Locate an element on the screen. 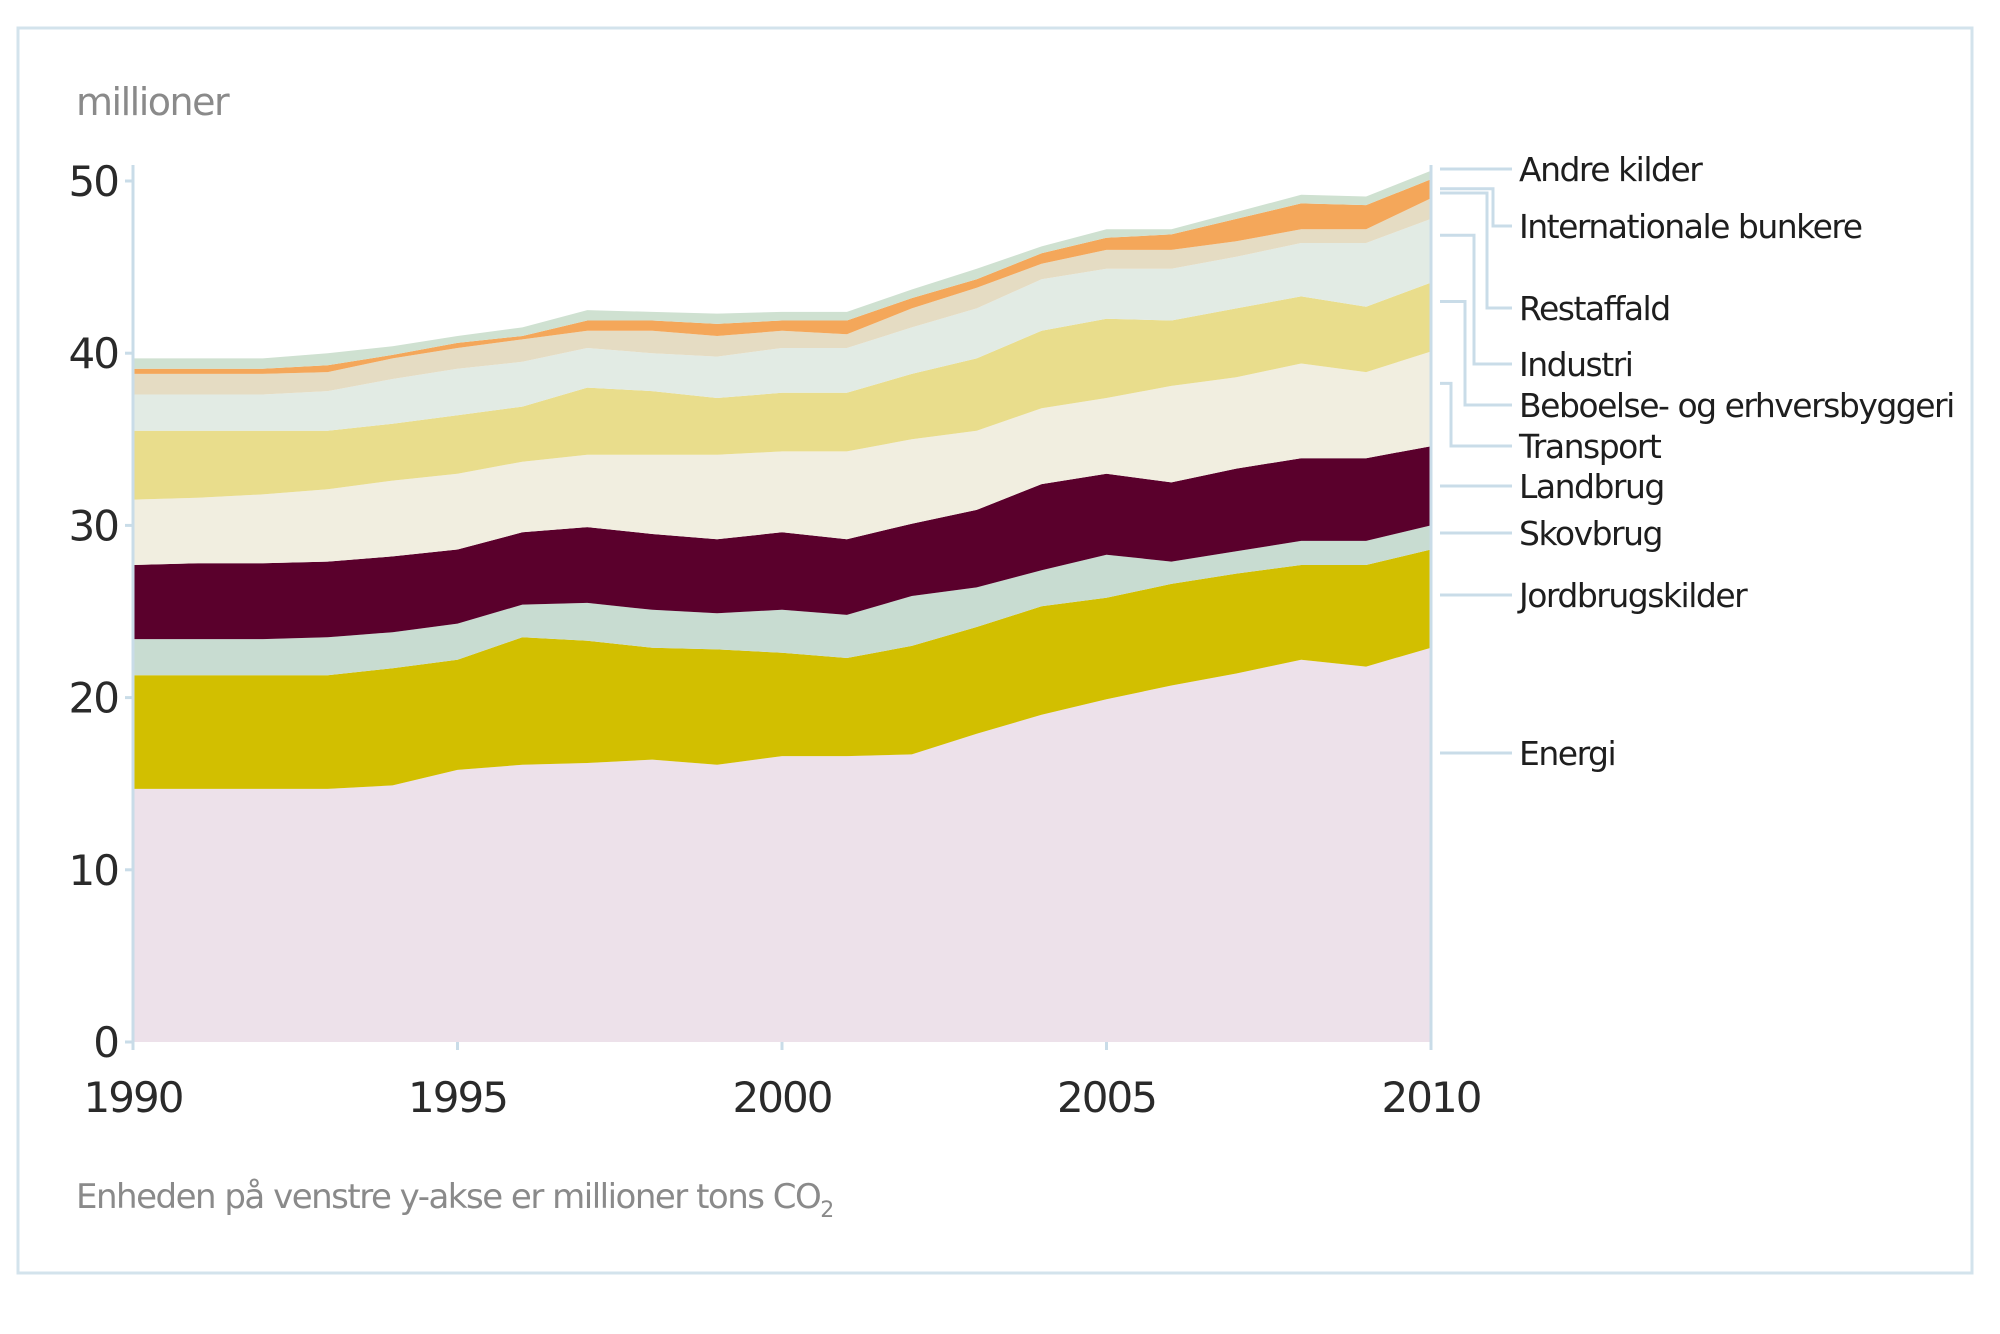  area-industri is located at coordinates (782, 324).